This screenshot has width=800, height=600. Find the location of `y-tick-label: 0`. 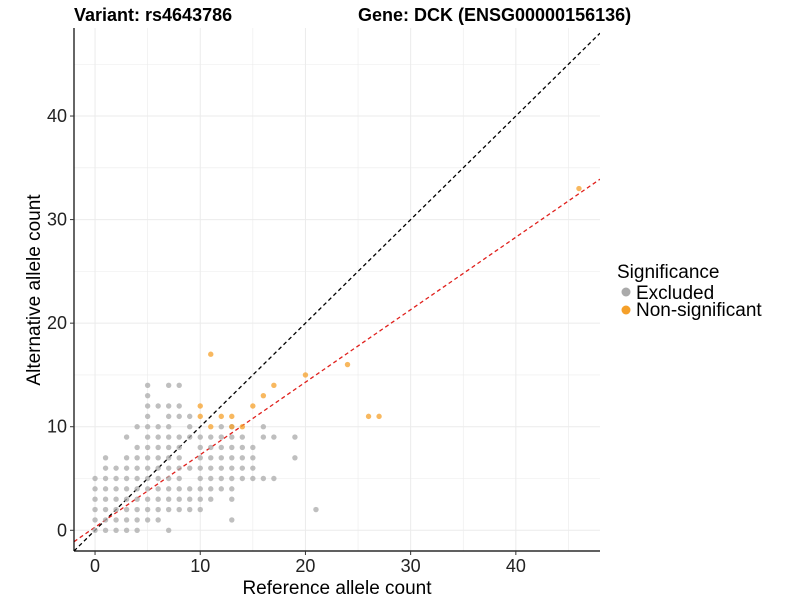

y-tick-label: 0 is located at coordinates (62, 530).